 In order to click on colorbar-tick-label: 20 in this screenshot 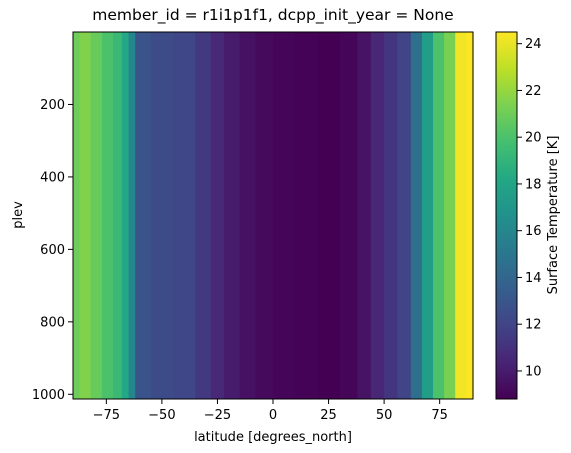, I will do `click(533, 138)`.